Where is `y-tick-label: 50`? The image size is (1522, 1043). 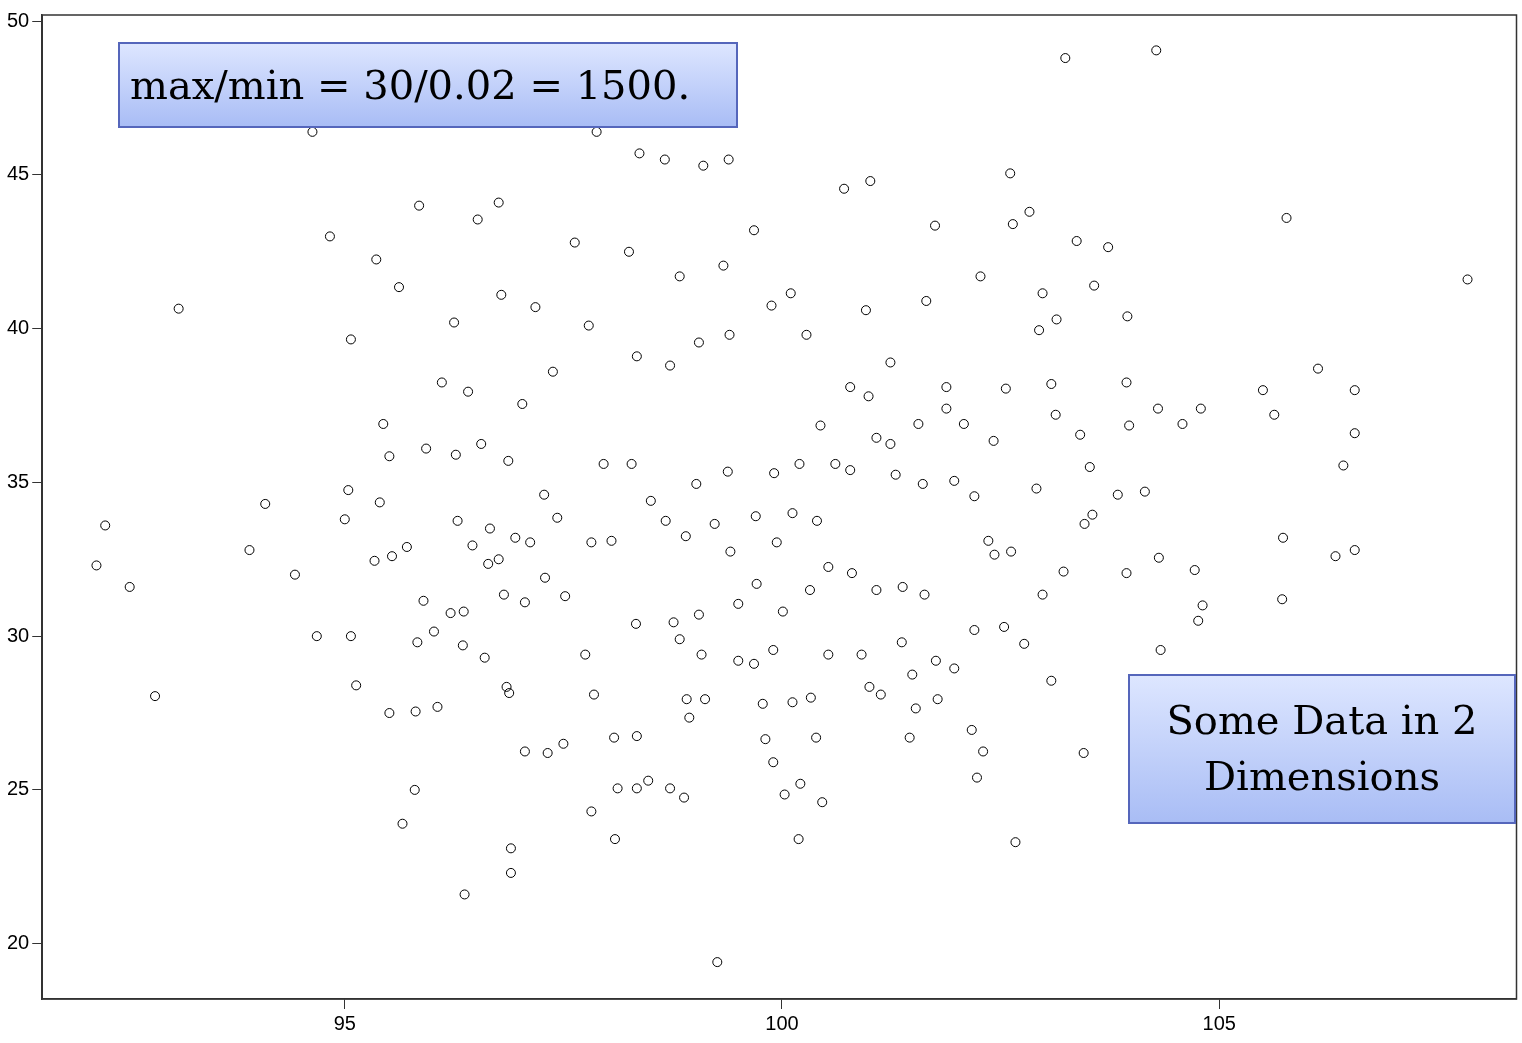 y-tick-label: 50 is located at coordinates (18, 19).